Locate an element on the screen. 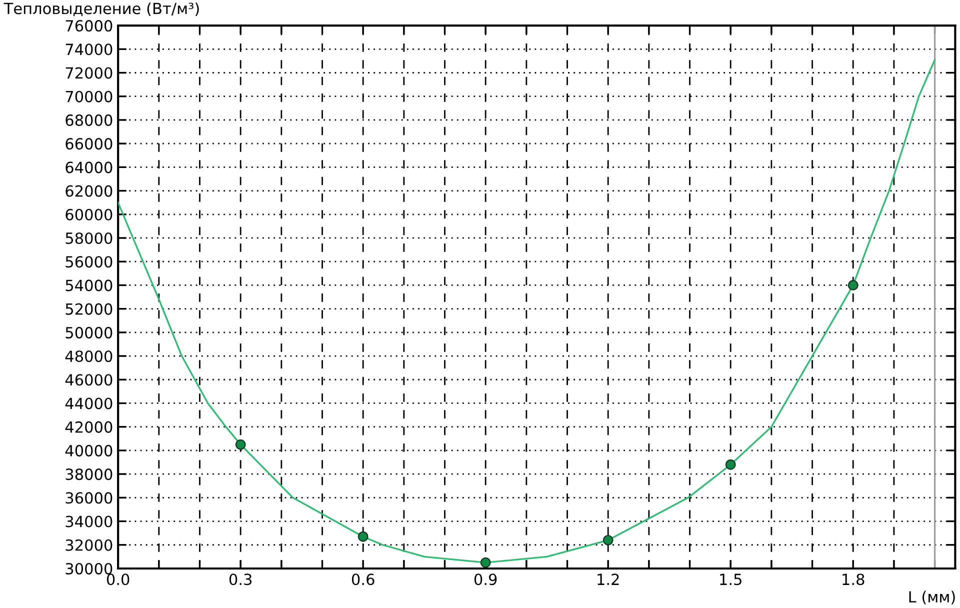 The height and width of the screenshot is (608, 960). y-tick-label: 42000 is located at coordinates (88, 427).